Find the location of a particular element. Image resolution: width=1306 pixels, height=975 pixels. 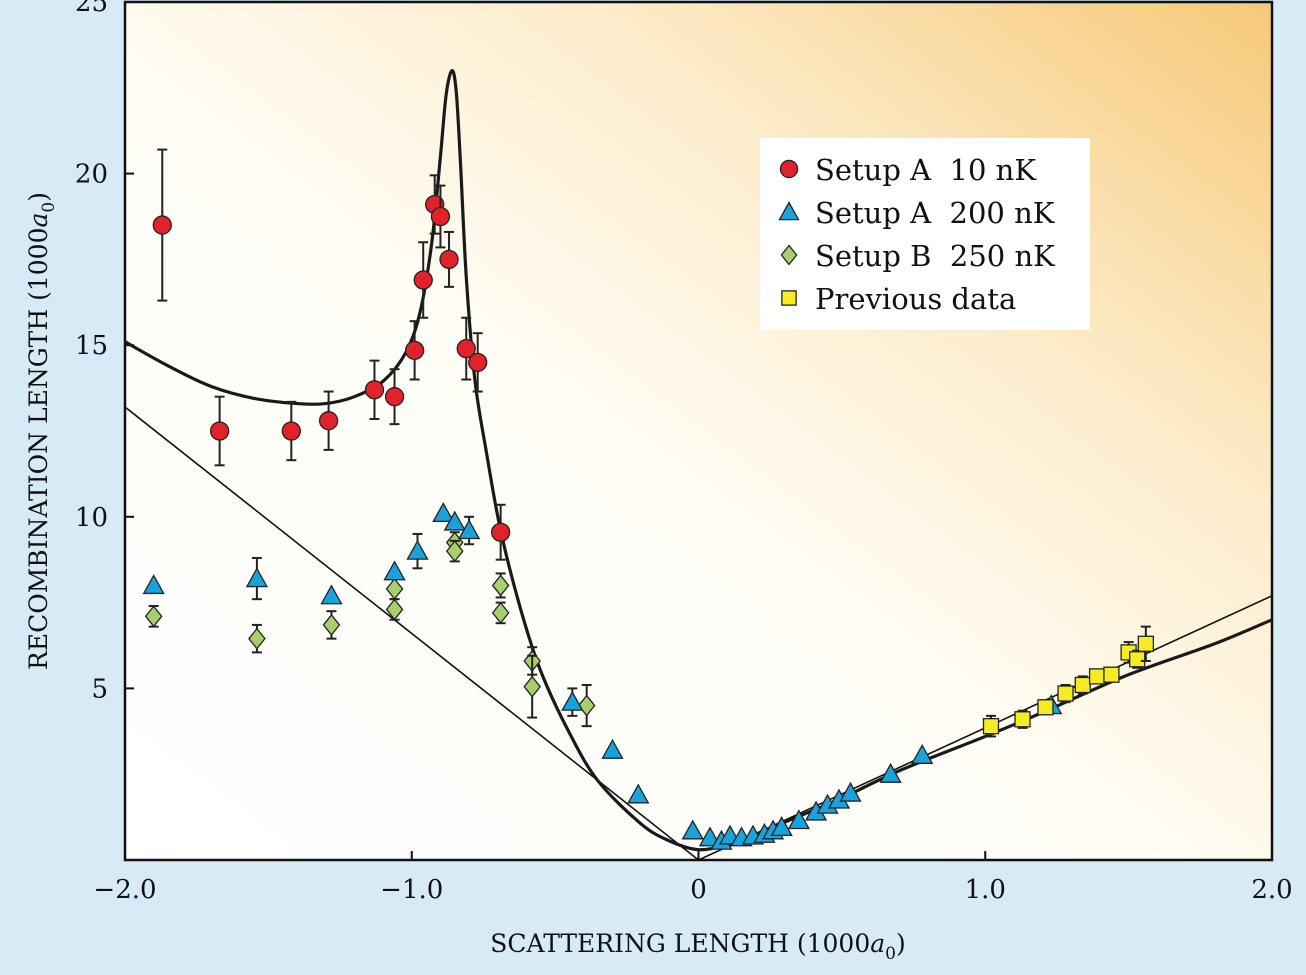

y-axis-title: RECOMBINATION LENGTH (1000a0) is located at coordinates (41, 431).